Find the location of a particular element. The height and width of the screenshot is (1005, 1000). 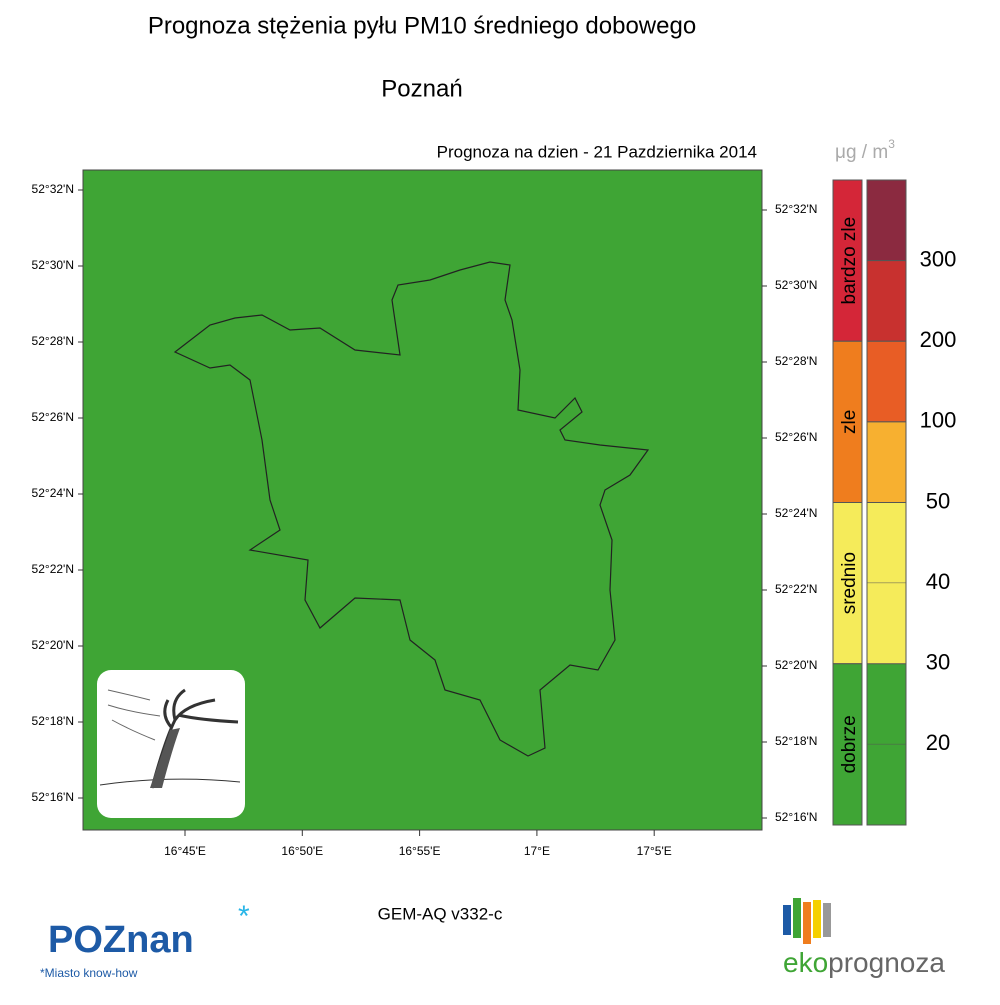

lat-label-right: 52°20'N is located at coordinates (796, 665).